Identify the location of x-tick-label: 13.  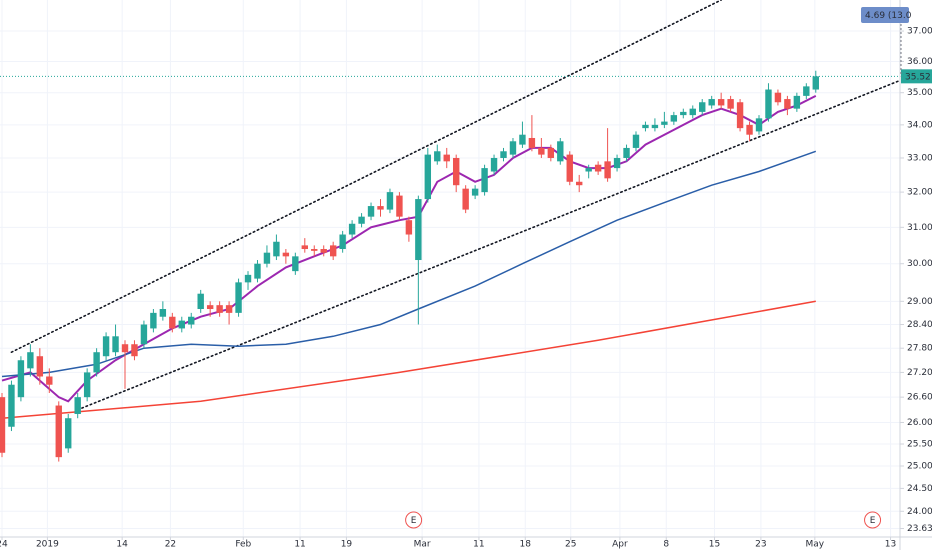
(890, 545).